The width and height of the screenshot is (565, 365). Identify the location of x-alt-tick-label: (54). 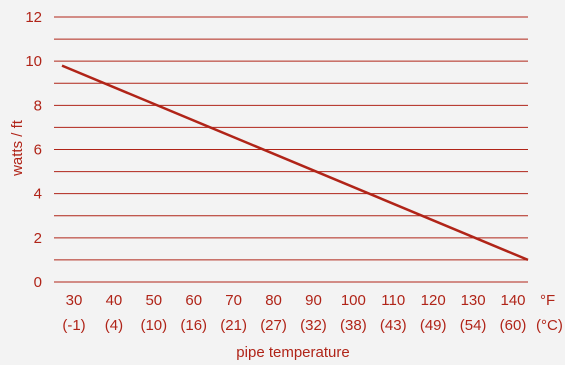
(473, 325).